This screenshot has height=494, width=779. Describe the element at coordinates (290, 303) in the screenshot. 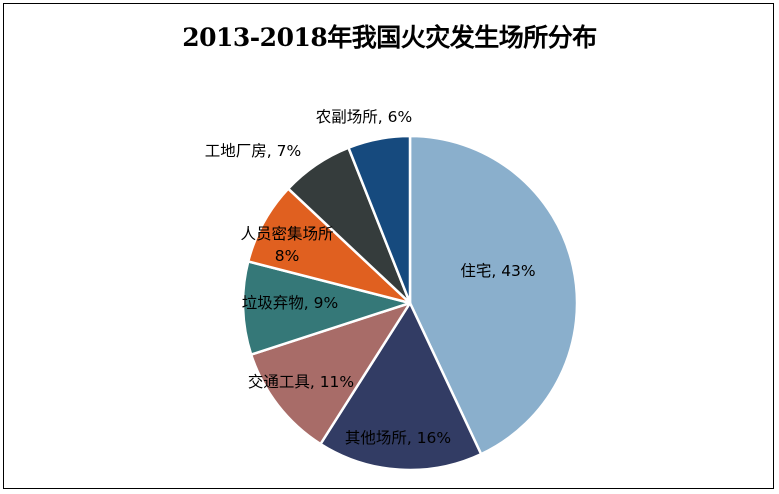

I see `slice-label-4: 垃圾弃物, 9%` at that location.